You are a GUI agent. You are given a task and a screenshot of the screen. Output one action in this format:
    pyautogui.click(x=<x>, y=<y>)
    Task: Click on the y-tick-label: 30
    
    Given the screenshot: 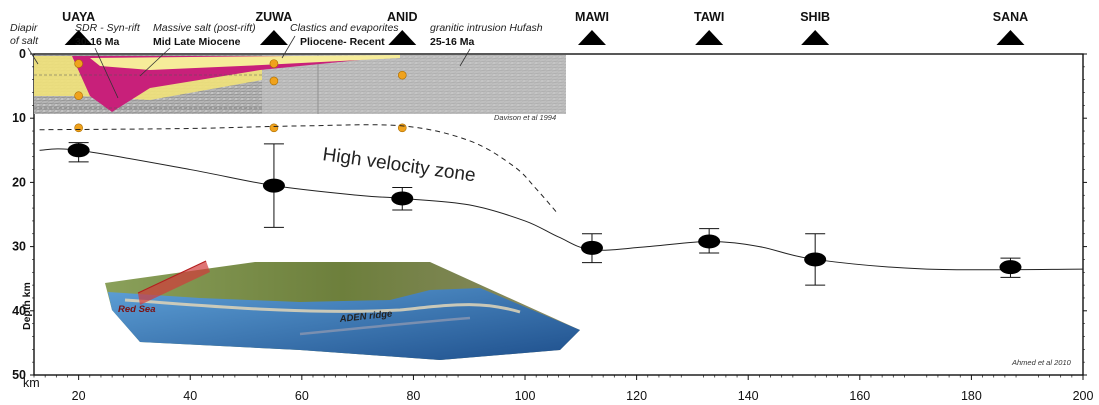 What is the action you would take?
    pyautogui.click(x=19, y=247)
    